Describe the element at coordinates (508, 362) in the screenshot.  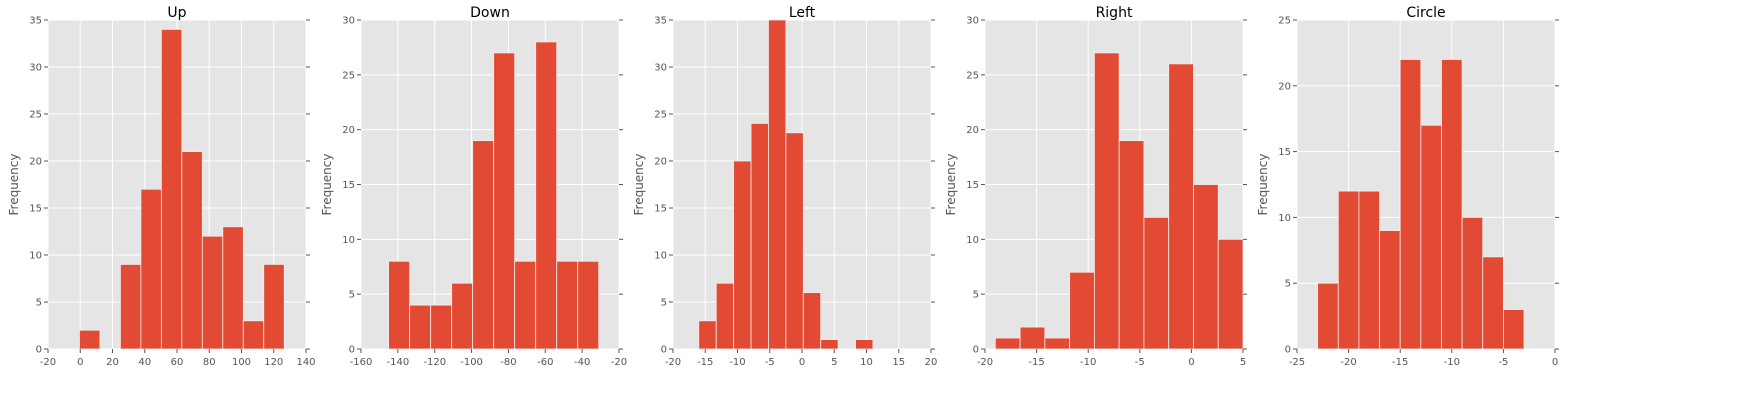
I see `x-tick-label: -80` at that location.